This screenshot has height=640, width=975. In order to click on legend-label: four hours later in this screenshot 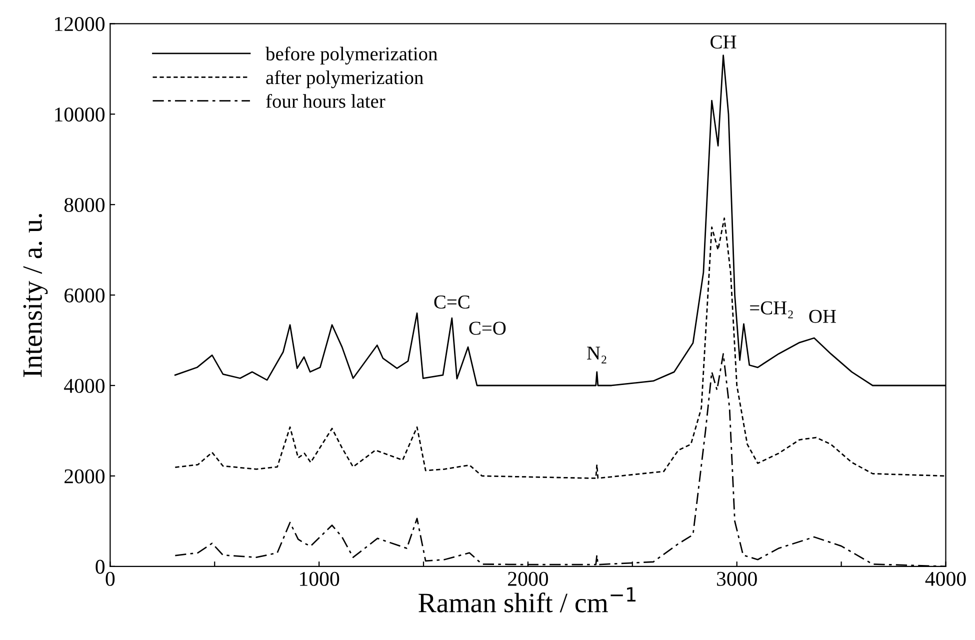, I will do `click(326, 101)`.